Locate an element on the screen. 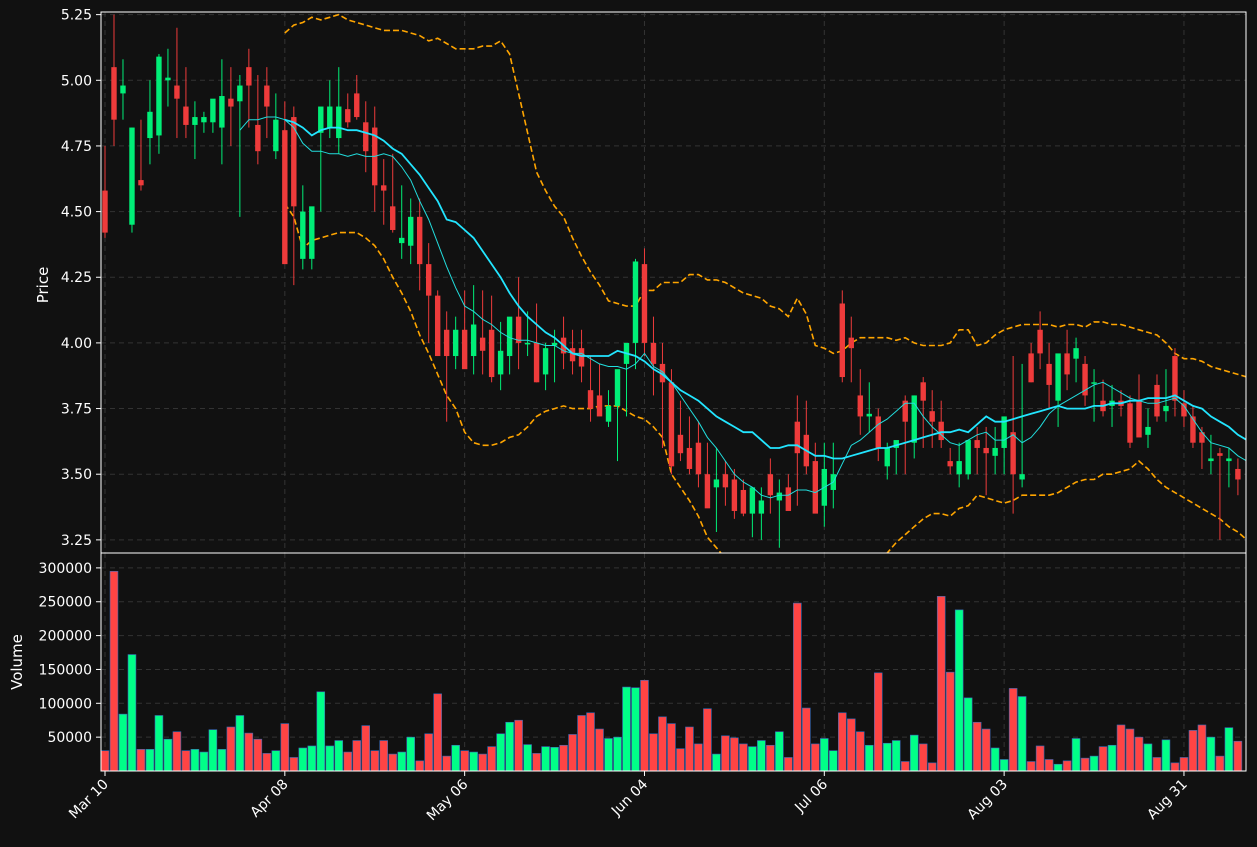 The image size is (1257, 847). price-tick-label: 4.00 is located at coordinates (76, 344).